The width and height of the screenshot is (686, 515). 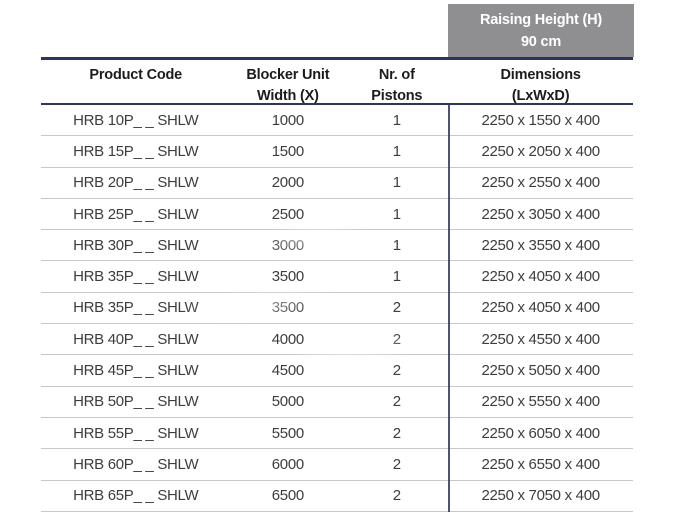 I want to click on table-row: HRB 40P_ _ SHLW 4000 2 2250 x 4550 x 400, so click(x=337, y=340).